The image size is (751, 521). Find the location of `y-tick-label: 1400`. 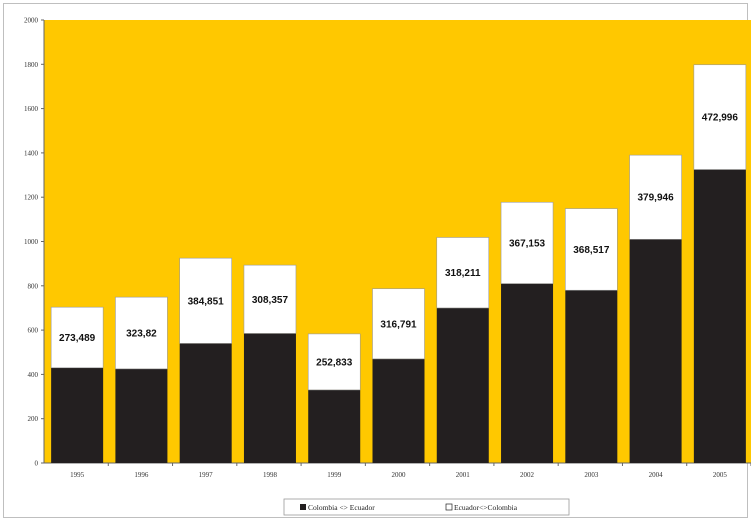

y-tick-label: 1400 is located at coordinates (31, 153).